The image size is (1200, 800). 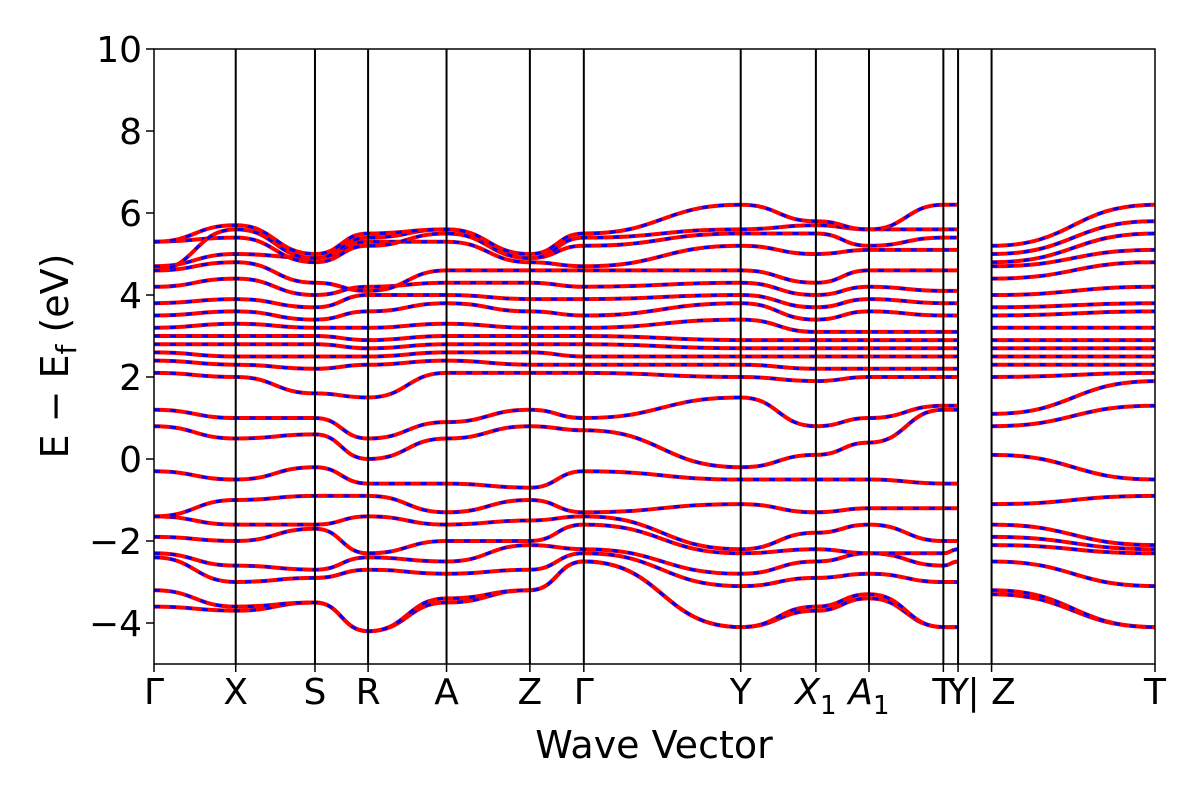 I want to click on x-tick-label: R, so click(x=368, y=692).